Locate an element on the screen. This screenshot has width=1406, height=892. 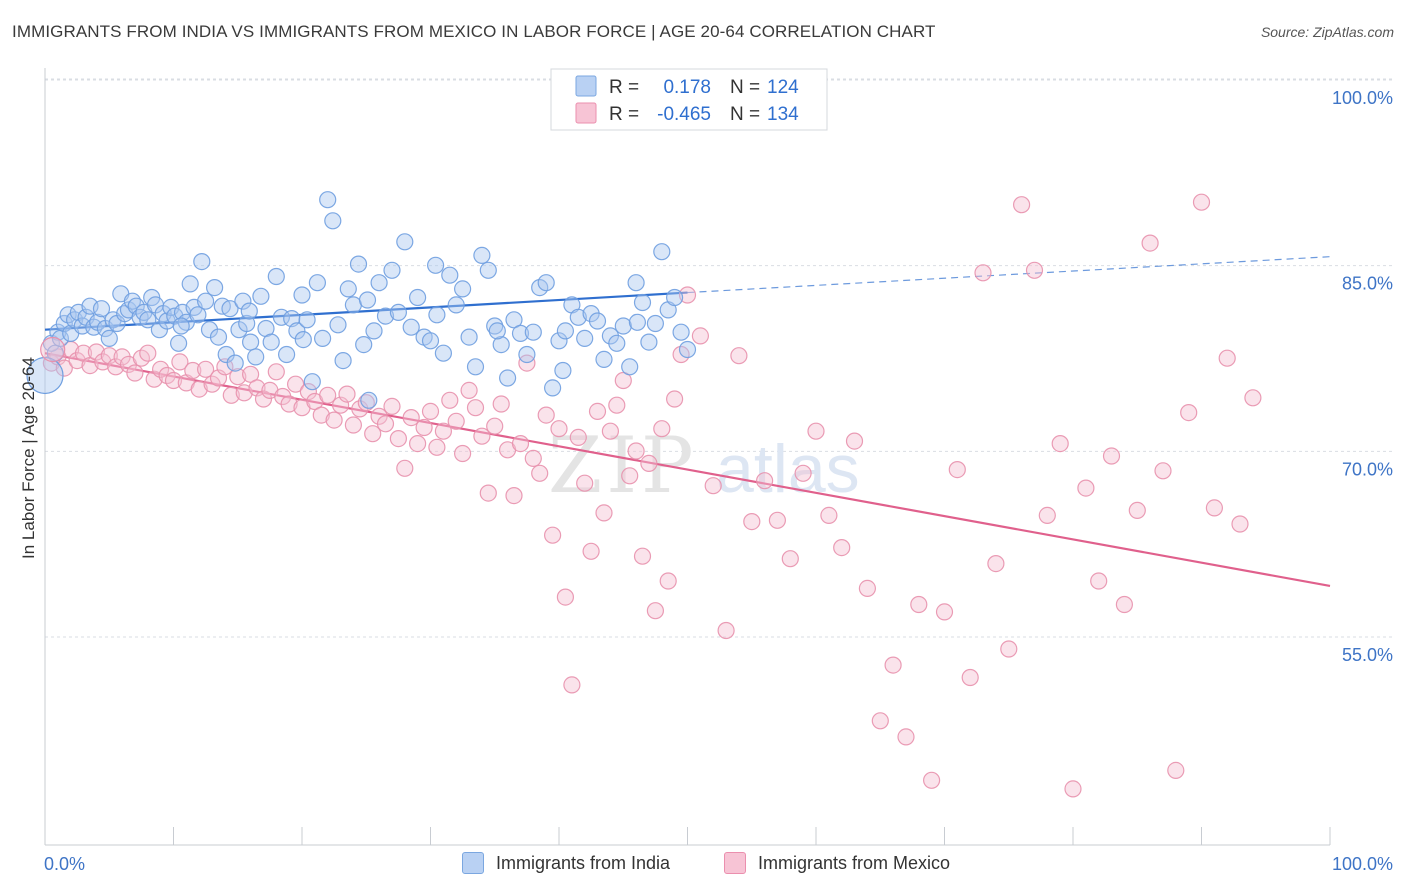
india-point-large is located at coordinates (45, 375).